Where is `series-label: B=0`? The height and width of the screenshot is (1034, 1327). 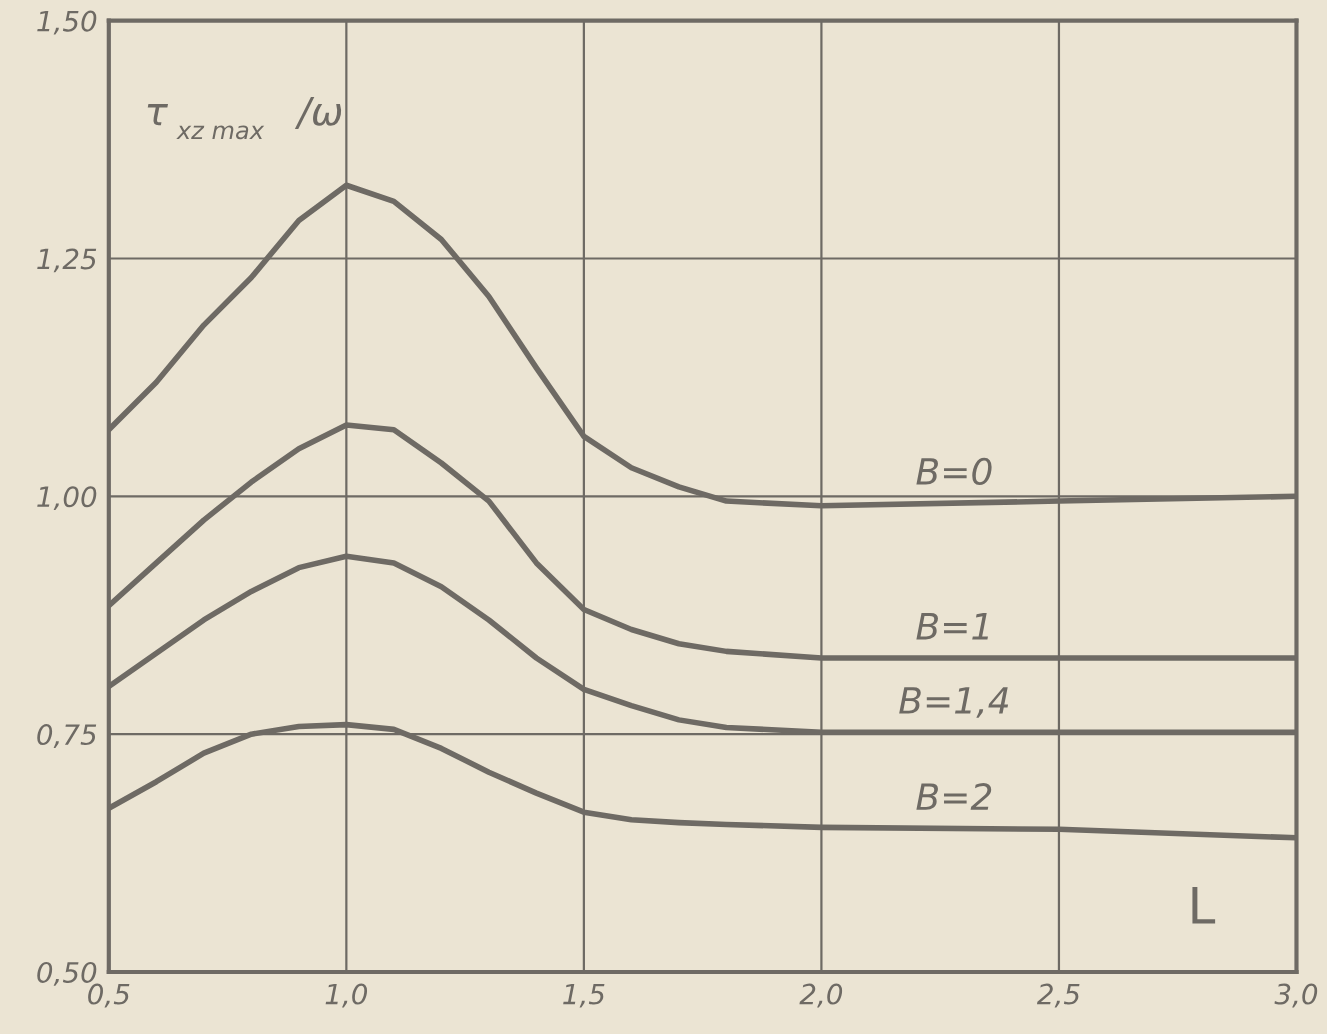 series-label: B=0 is located at coordinates (954, 471).